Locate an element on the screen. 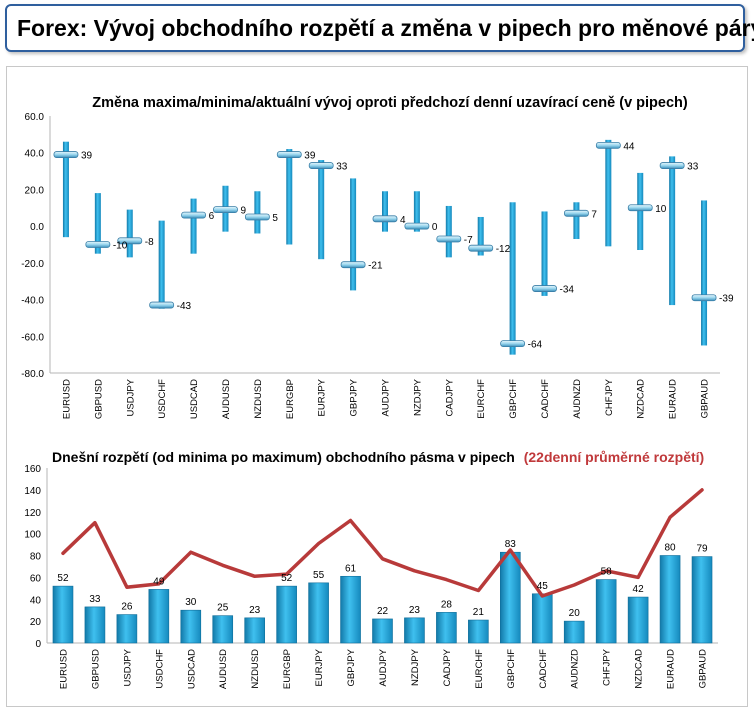  range-bar-chfjpy is located at coordinates (608, 193).